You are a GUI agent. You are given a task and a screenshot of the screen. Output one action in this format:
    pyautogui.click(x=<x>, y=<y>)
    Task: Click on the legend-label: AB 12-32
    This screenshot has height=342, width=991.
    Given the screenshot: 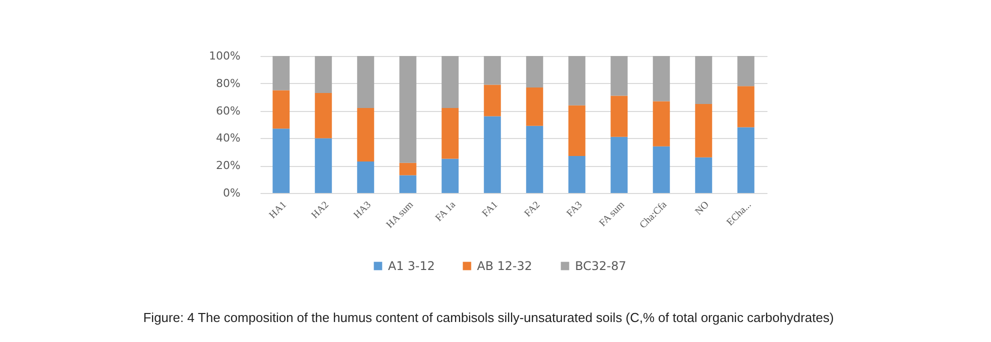 What is the action you would take?
    pyautogui.click(x=504, y=266)
    